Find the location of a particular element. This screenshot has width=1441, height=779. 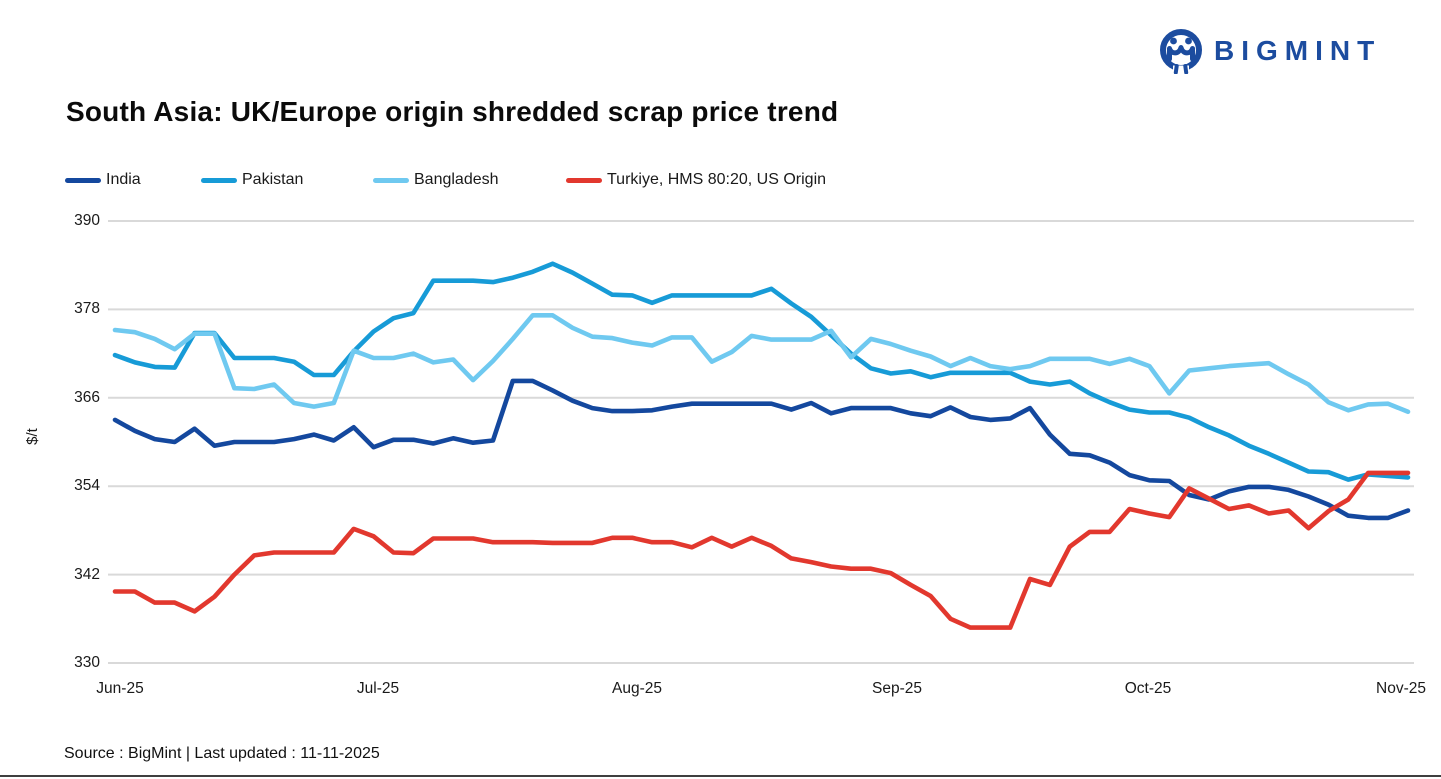

y-tick-378: 378 is located at coordinates (87, 308).